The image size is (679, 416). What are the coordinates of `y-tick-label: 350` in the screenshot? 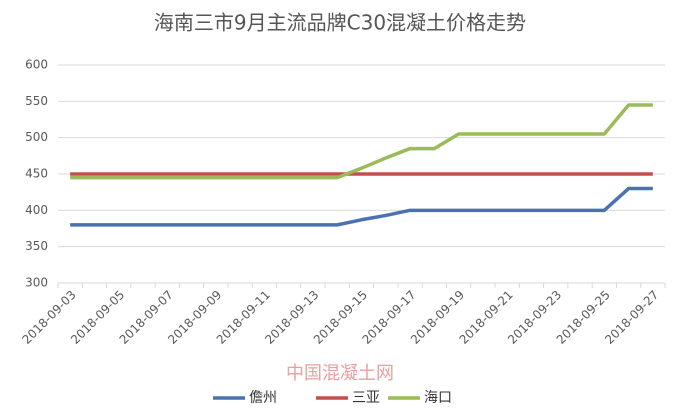 It's located at (36, 246).